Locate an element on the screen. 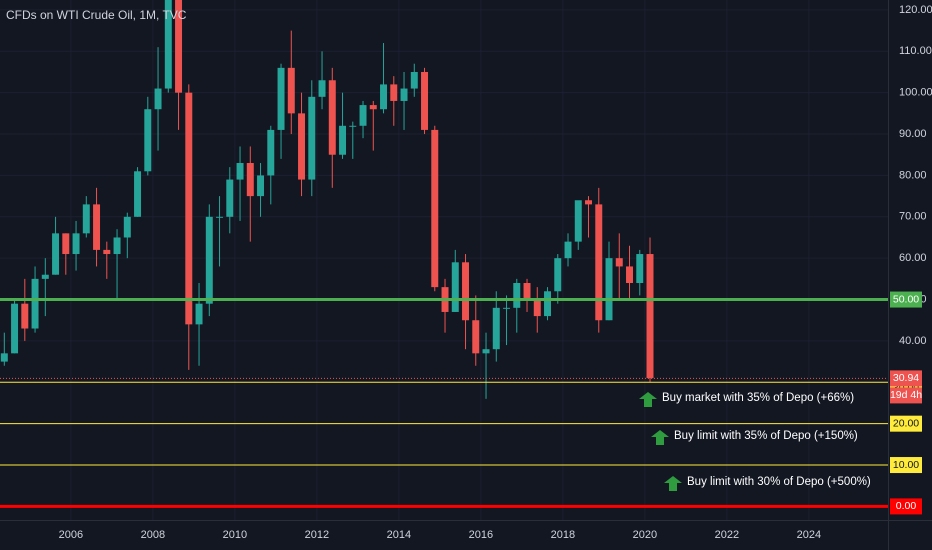 This screenshot has width=932, height=550. x-tick-label: 2006 is located at coordinates (71, 535).